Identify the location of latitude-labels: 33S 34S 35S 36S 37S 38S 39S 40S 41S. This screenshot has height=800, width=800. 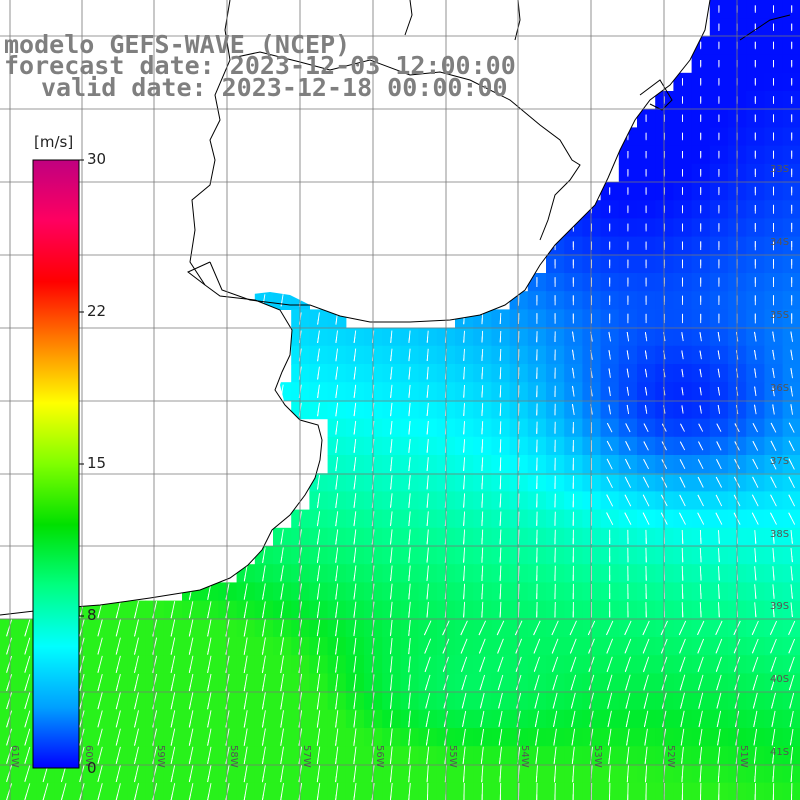
(779, 461).